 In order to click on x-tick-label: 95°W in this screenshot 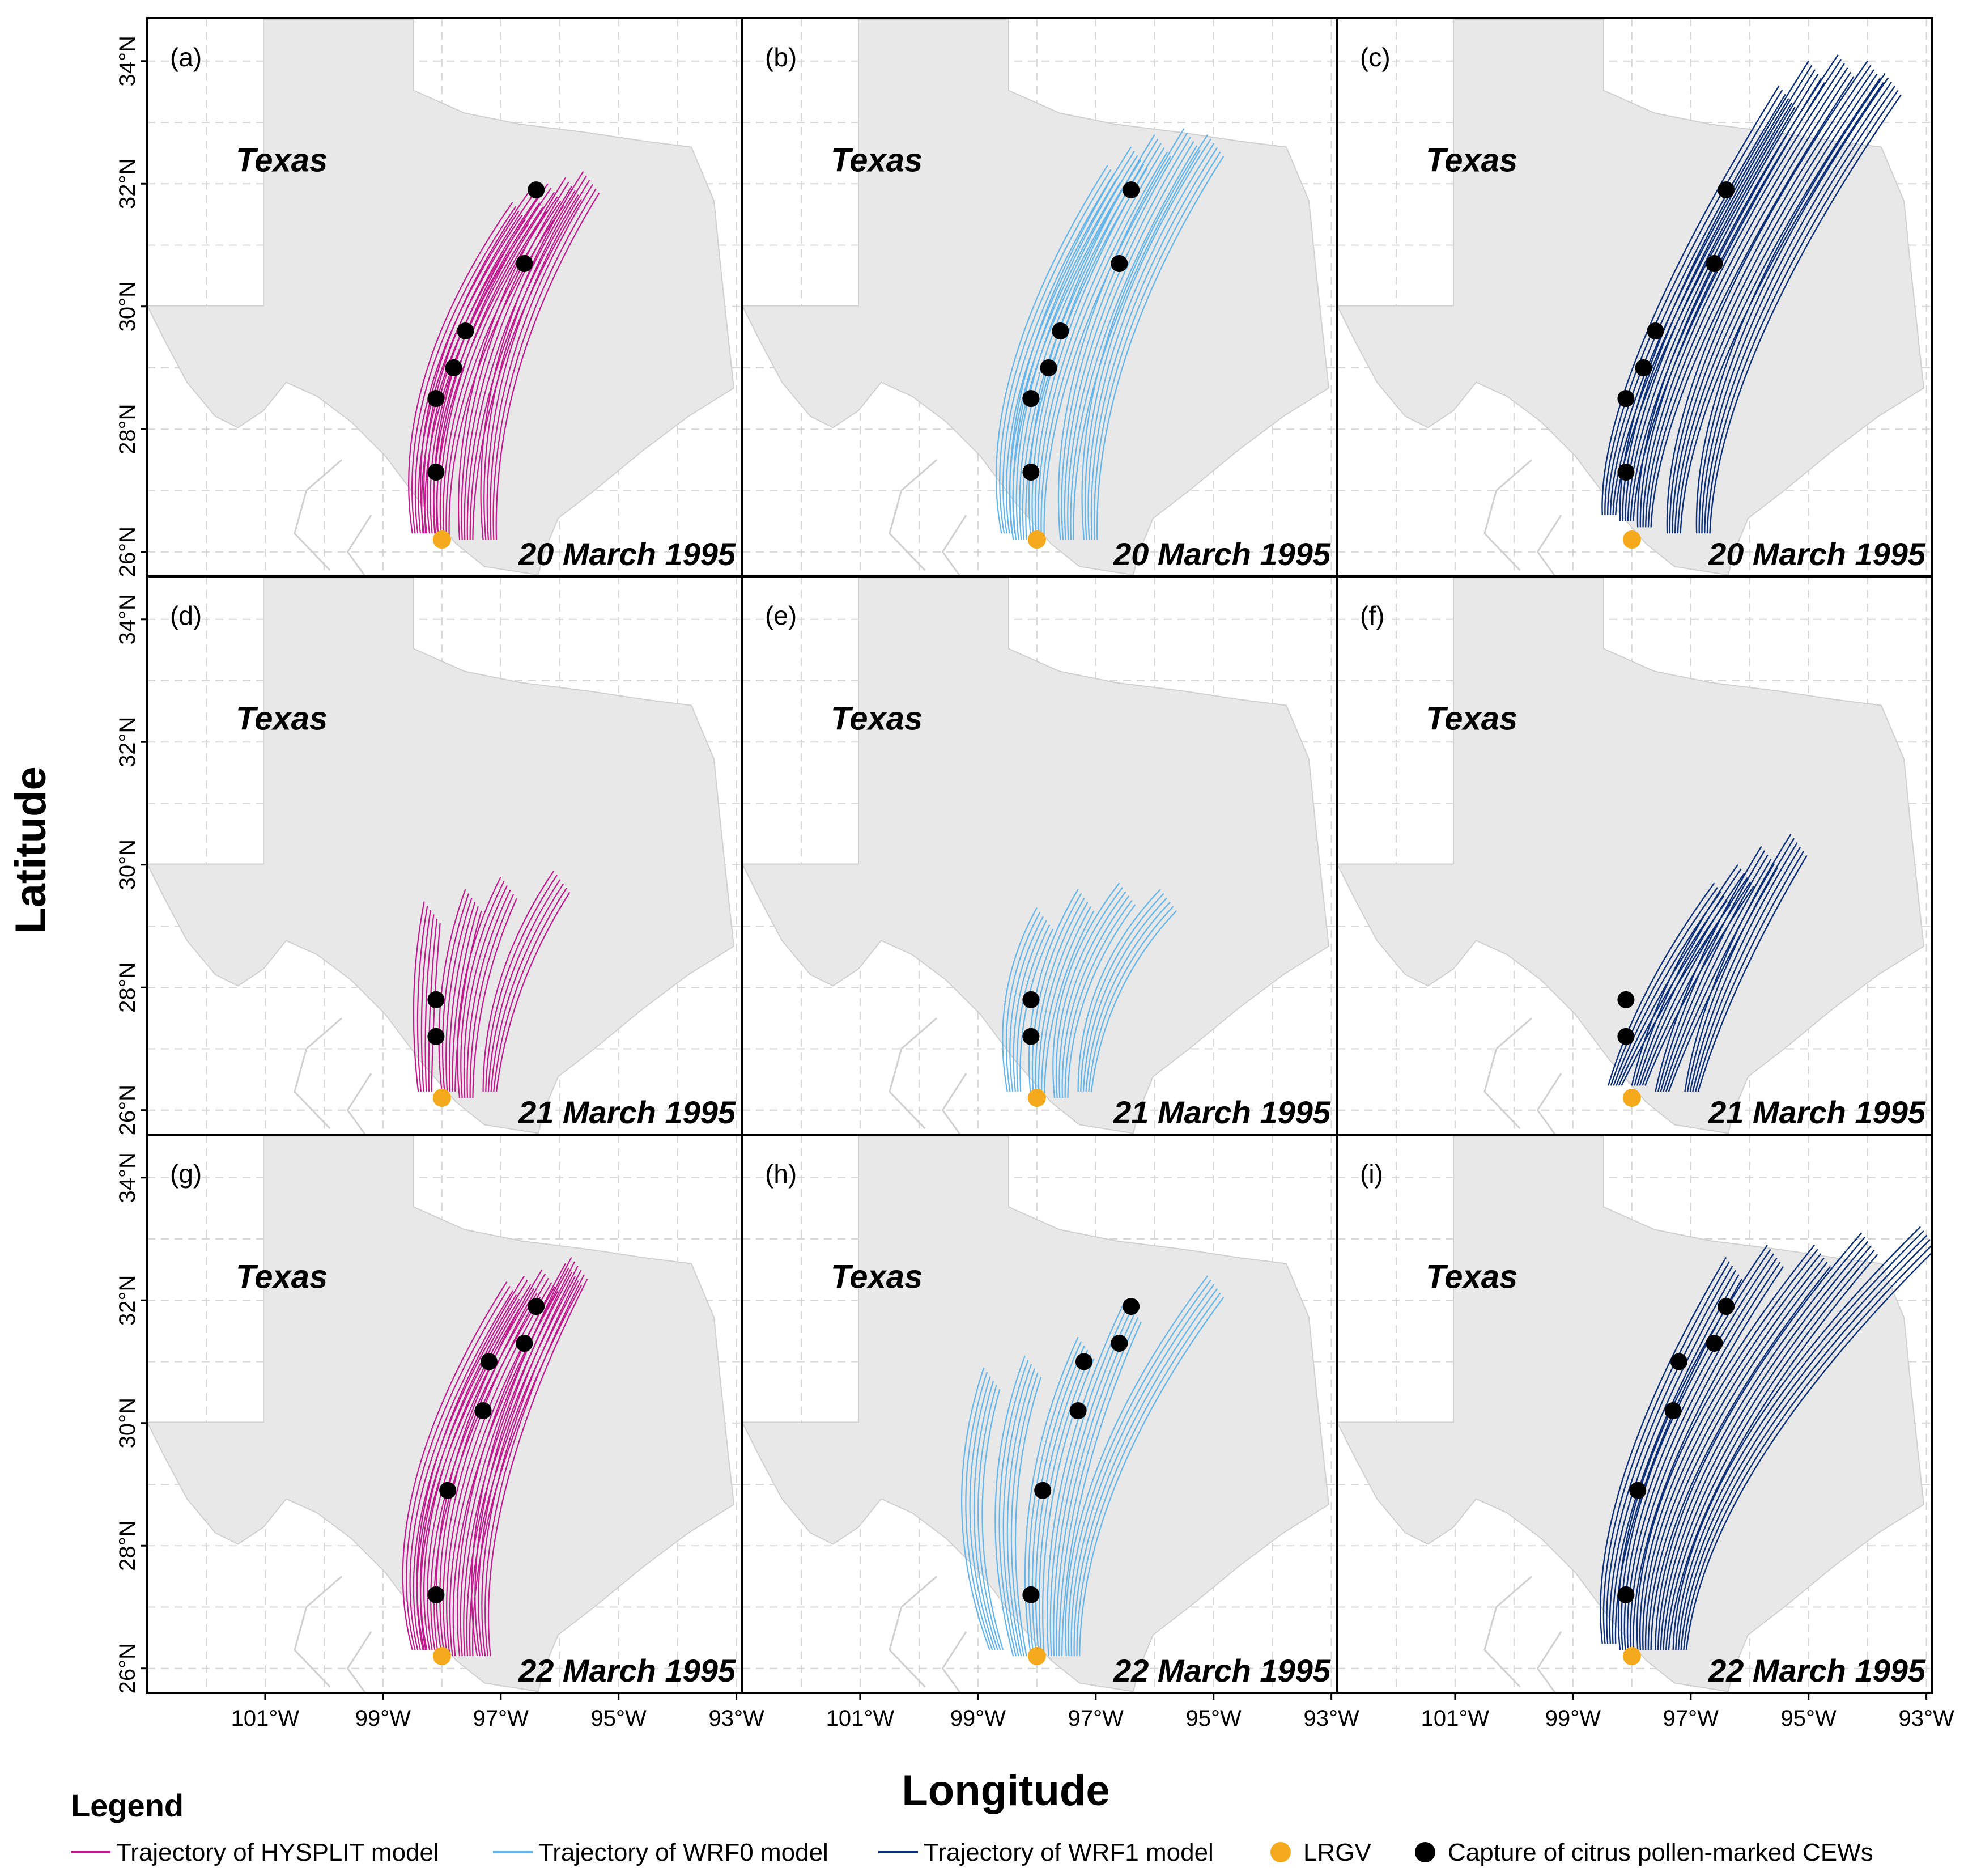, I will do `click(619, 1718)`.